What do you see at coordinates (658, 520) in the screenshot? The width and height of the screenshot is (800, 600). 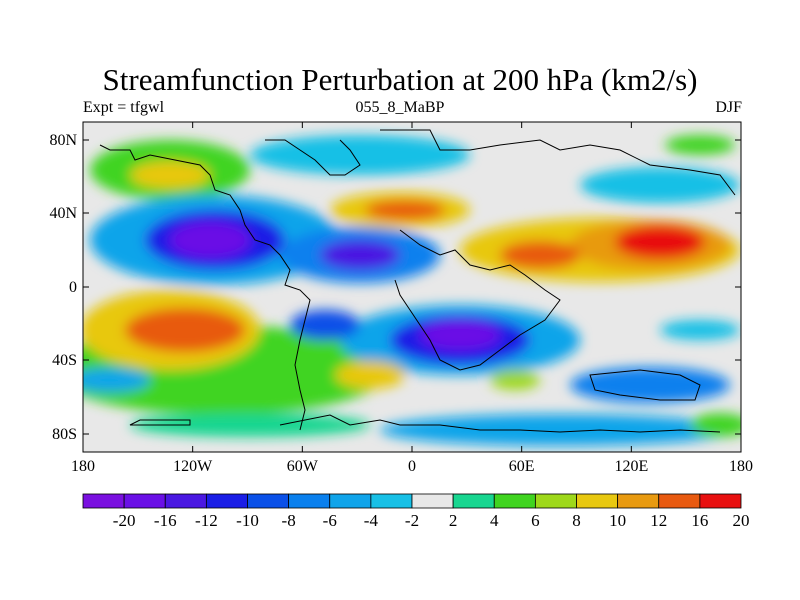 I see `colorbar-label: 12` at bounding box center [658, 520].